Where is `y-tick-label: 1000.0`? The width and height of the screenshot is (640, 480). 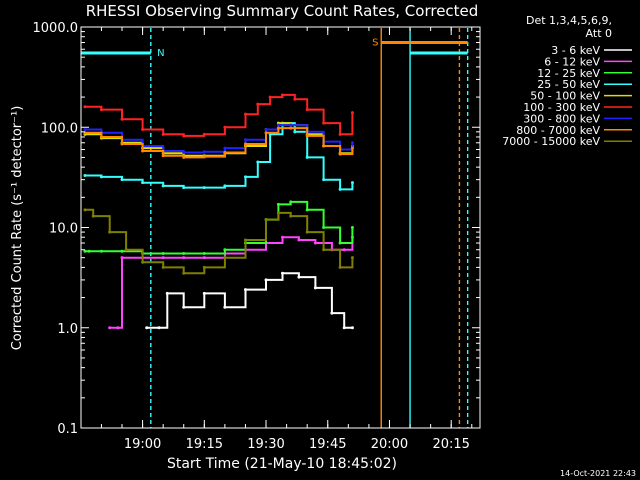
y-tick-label: 1000.0 is located at coordinates (56, 28).